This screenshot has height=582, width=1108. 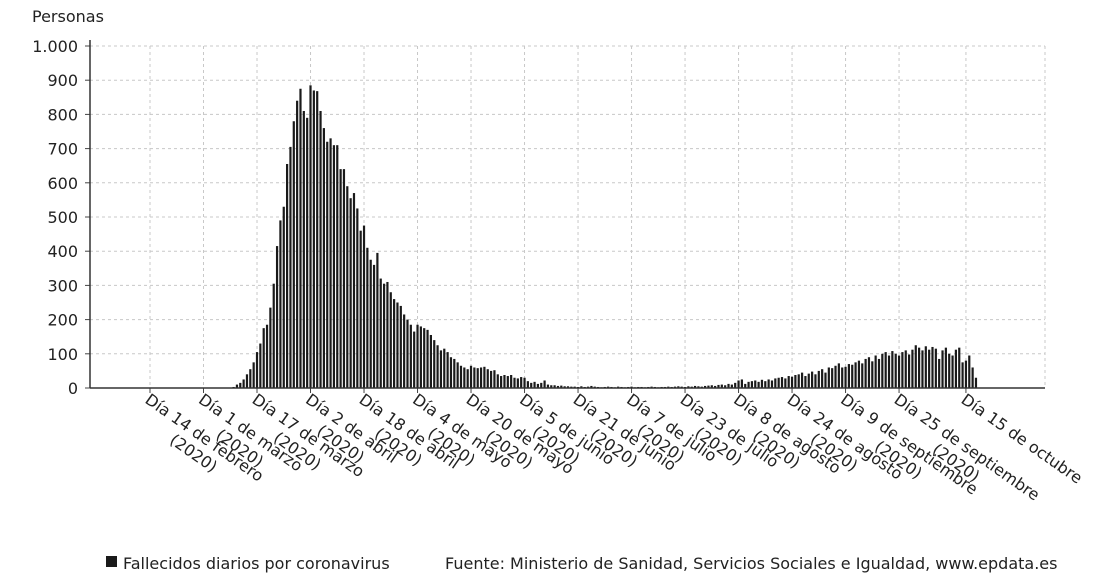 What do you see at coordinates (73, 388) in the screenshot?
I see `y-tick-label: 0` at bounding box center [73, 388].